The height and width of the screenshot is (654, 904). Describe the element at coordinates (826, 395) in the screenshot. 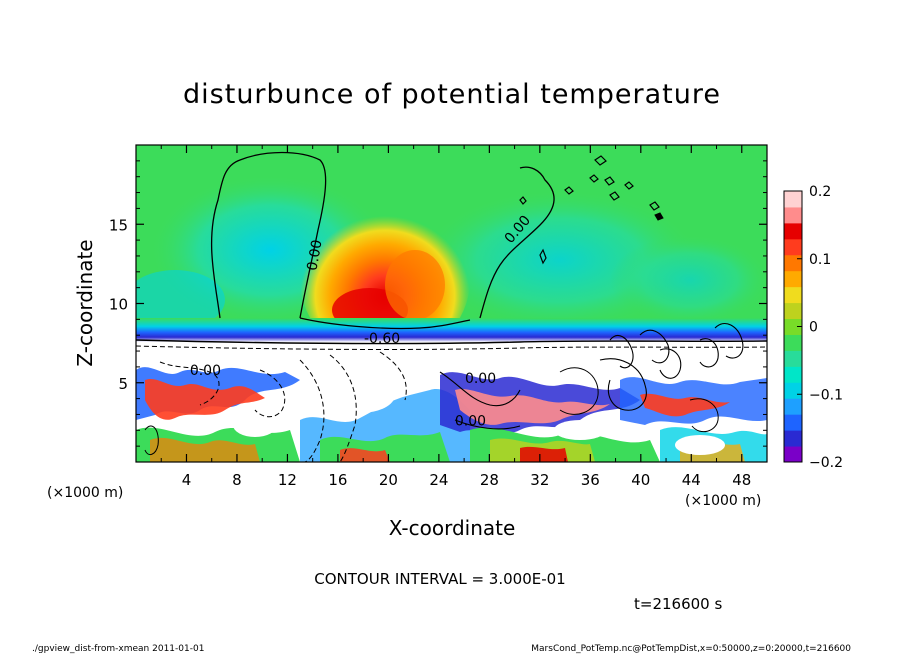

I see `colorbar-tick-label: −0.1` at that location.